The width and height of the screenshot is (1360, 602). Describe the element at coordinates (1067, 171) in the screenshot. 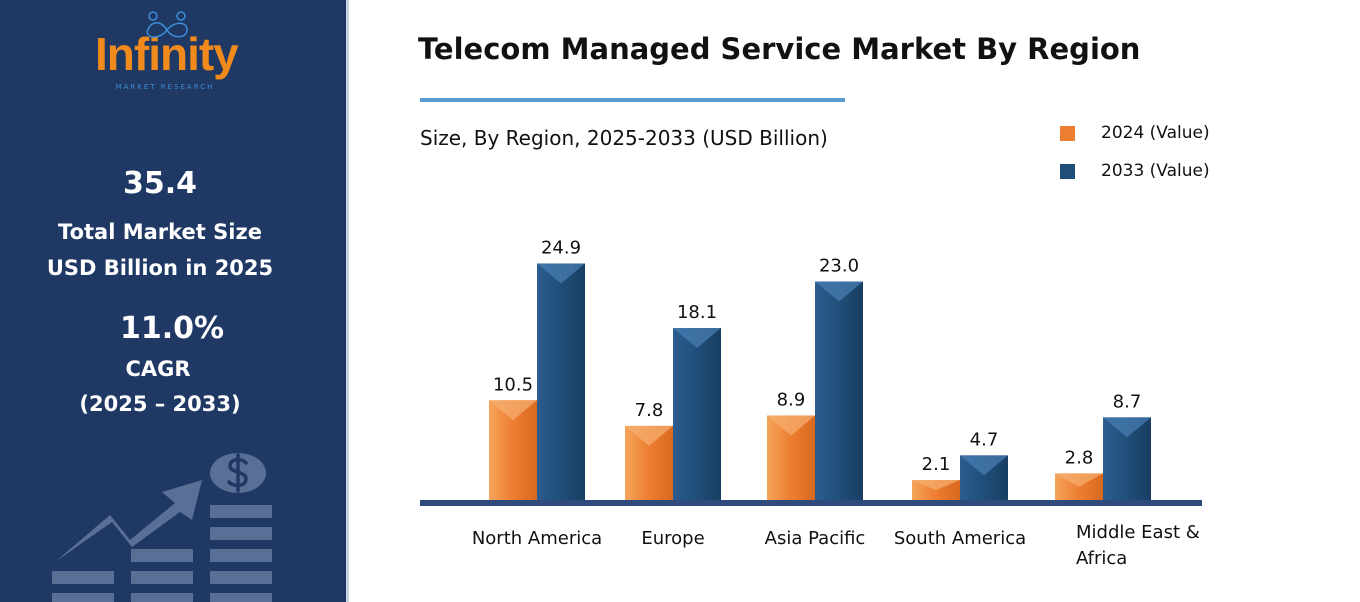

I see `legend-swatch-blue` at that location.